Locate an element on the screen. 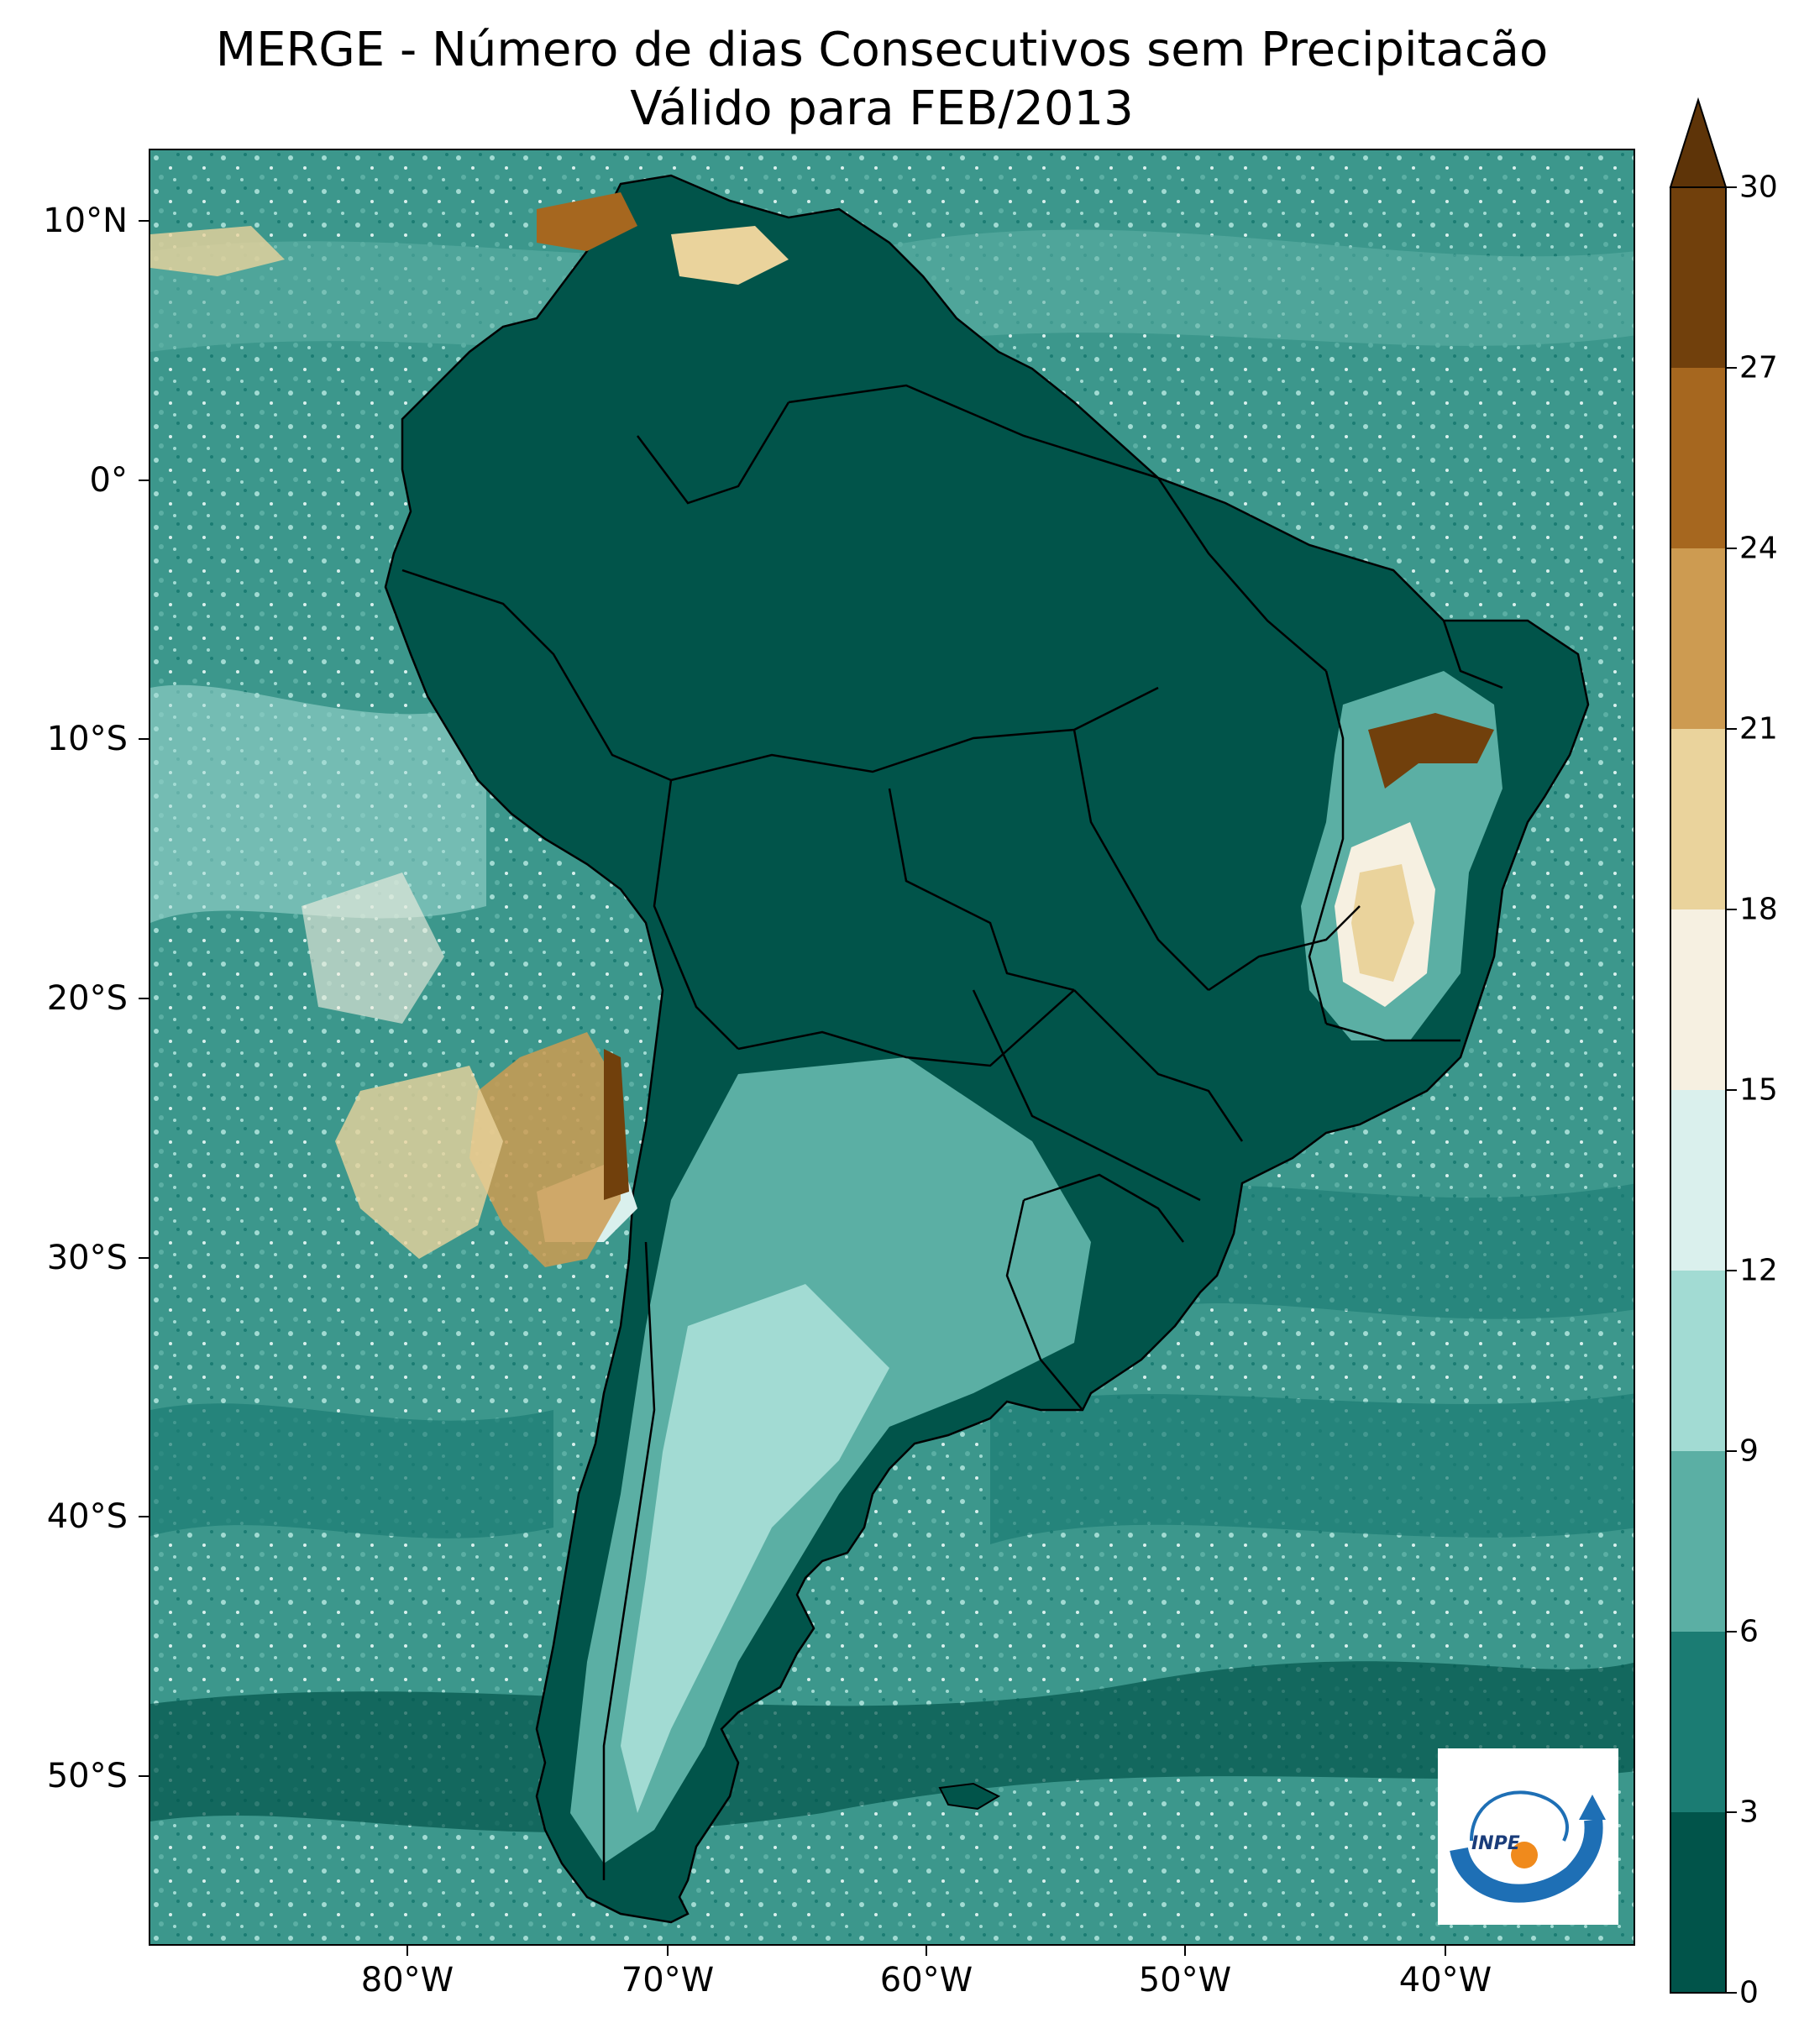  inpe-logo-text: INPE is located at coordinates (1495, 1843).